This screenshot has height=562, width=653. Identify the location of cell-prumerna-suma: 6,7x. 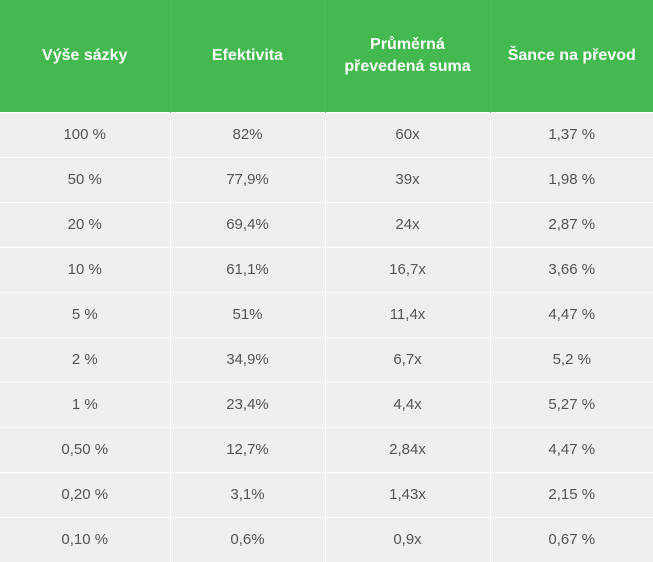
(407, 359).